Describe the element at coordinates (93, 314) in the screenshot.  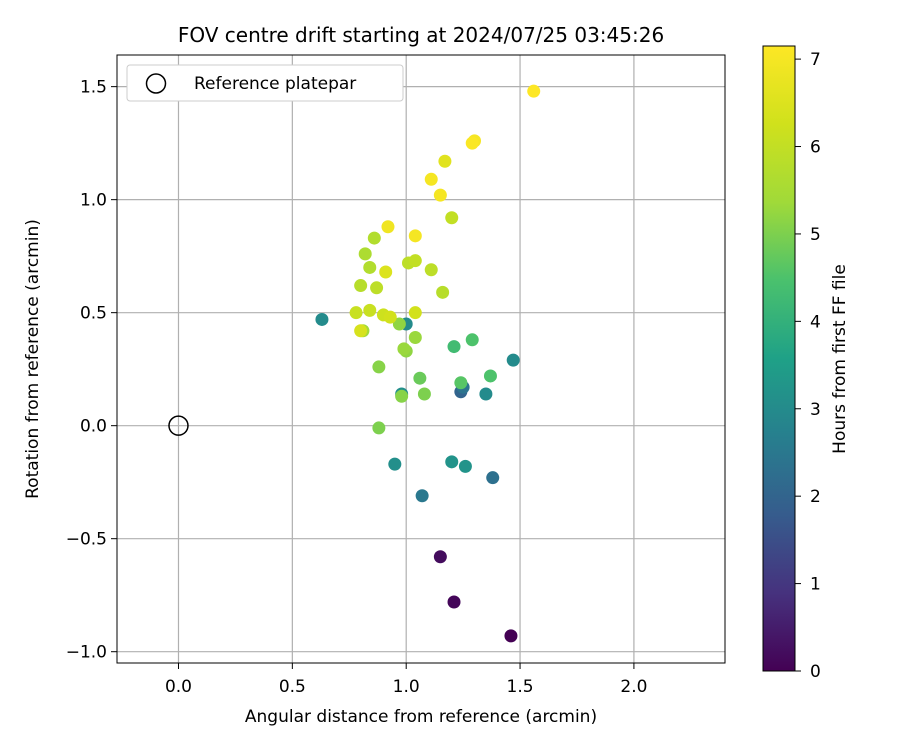
I see `y-tick-label: 0.5` at that location.